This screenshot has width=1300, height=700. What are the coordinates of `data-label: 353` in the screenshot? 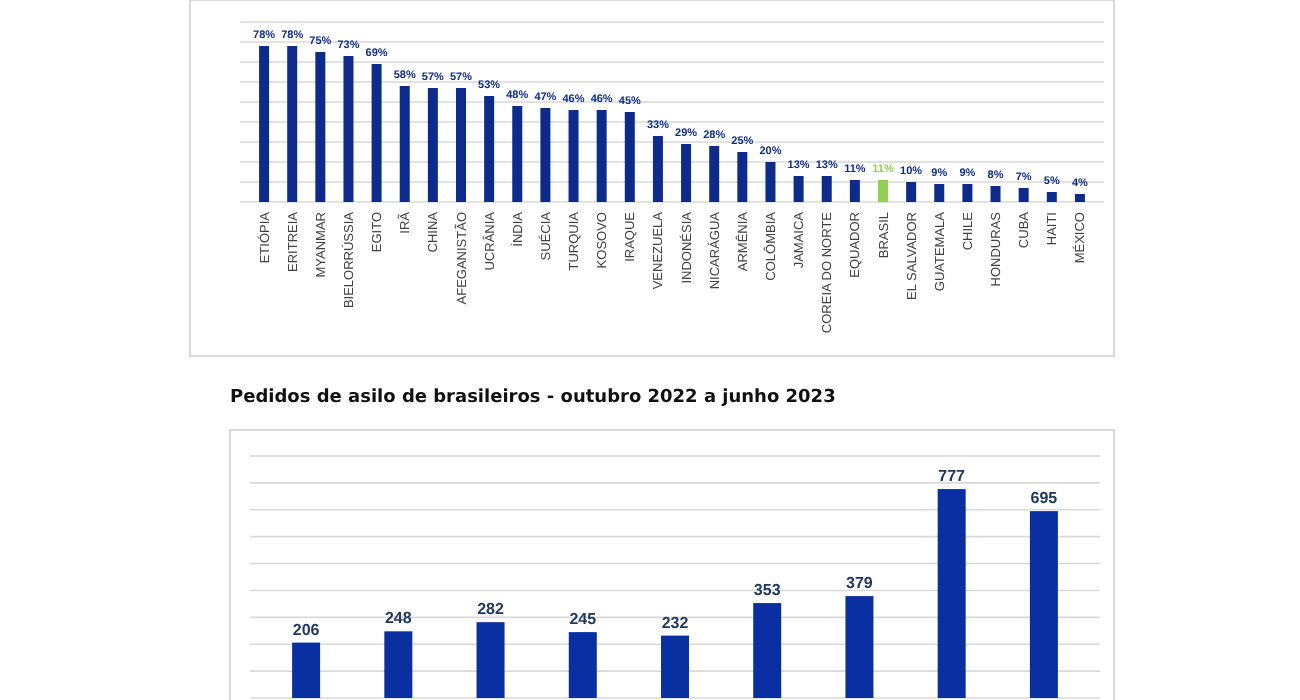 It's located at (767, 590).